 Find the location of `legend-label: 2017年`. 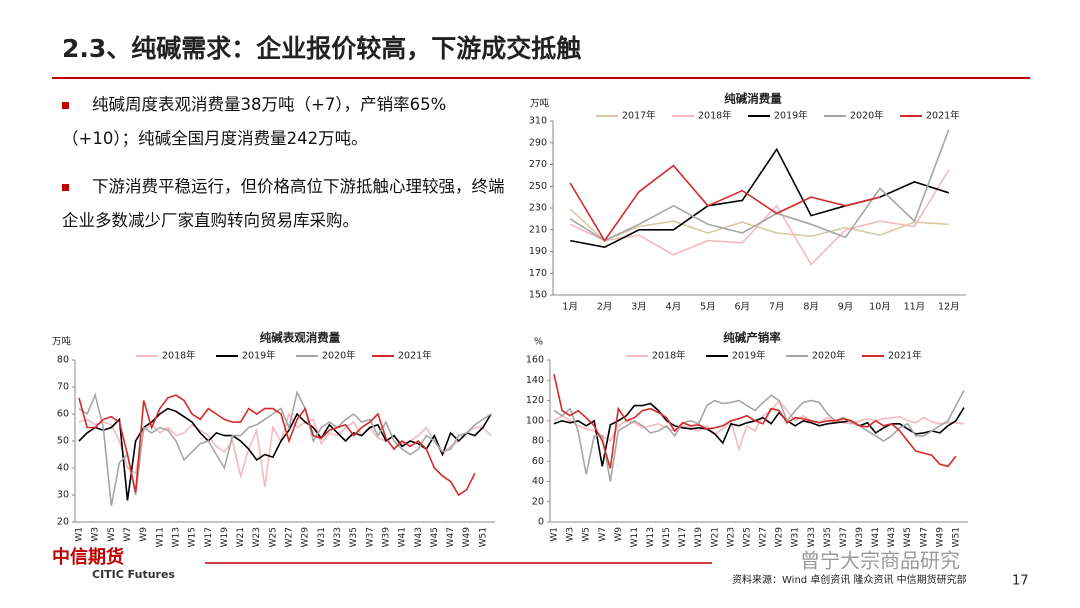

legend-label: 2017年 is located at coordinates (639, 116).